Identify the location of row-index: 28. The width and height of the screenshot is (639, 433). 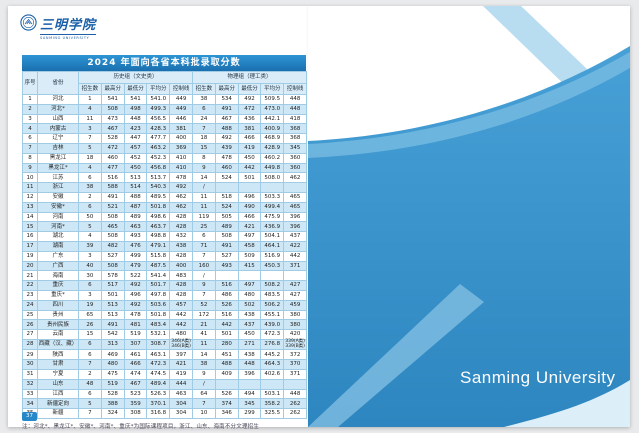
(30, 344).